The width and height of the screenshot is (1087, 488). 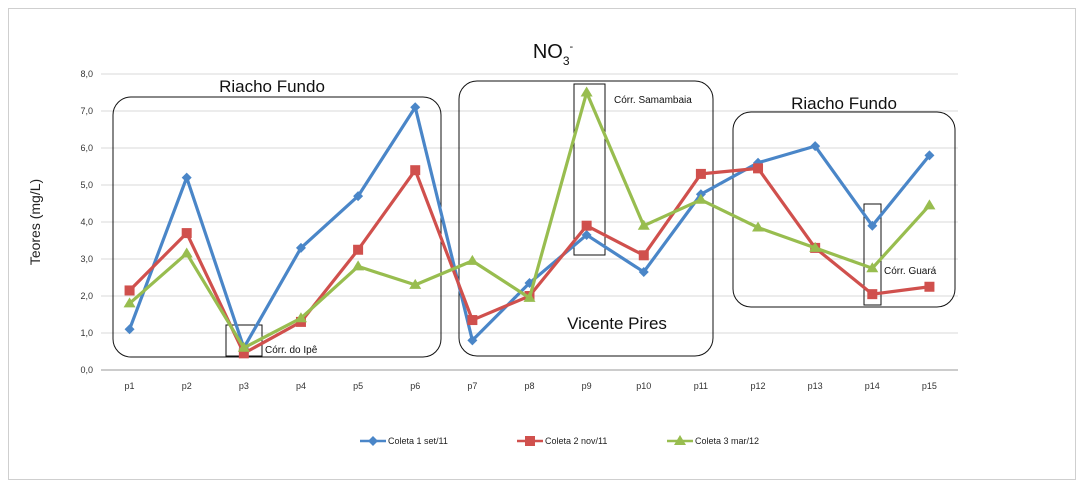 What do you see at coordinates (653, 100) in the screenshot?
I see `corr-samambaia-label: Córr. Samambaia` at bounding box center [653, 100].